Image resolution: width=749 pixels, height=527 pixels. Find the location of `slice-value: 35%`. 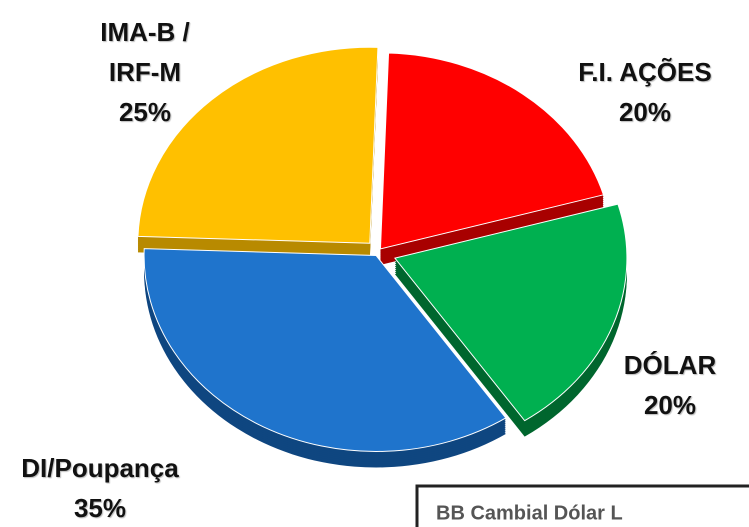

slice-value: 35% is located at coordinates (100, 508).